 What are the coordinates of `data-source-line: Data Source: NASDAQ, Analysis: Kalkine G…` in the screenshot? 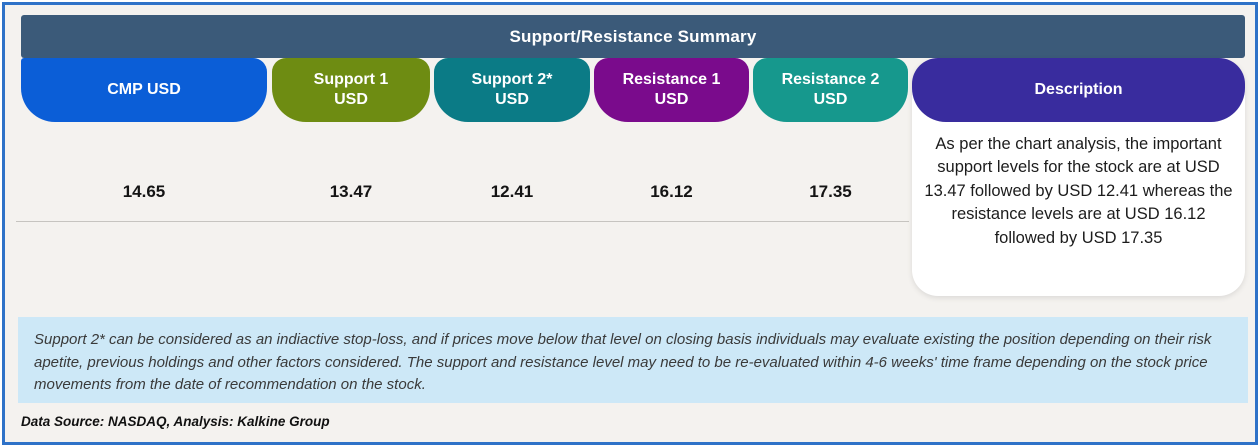 It's located at (175, 421).